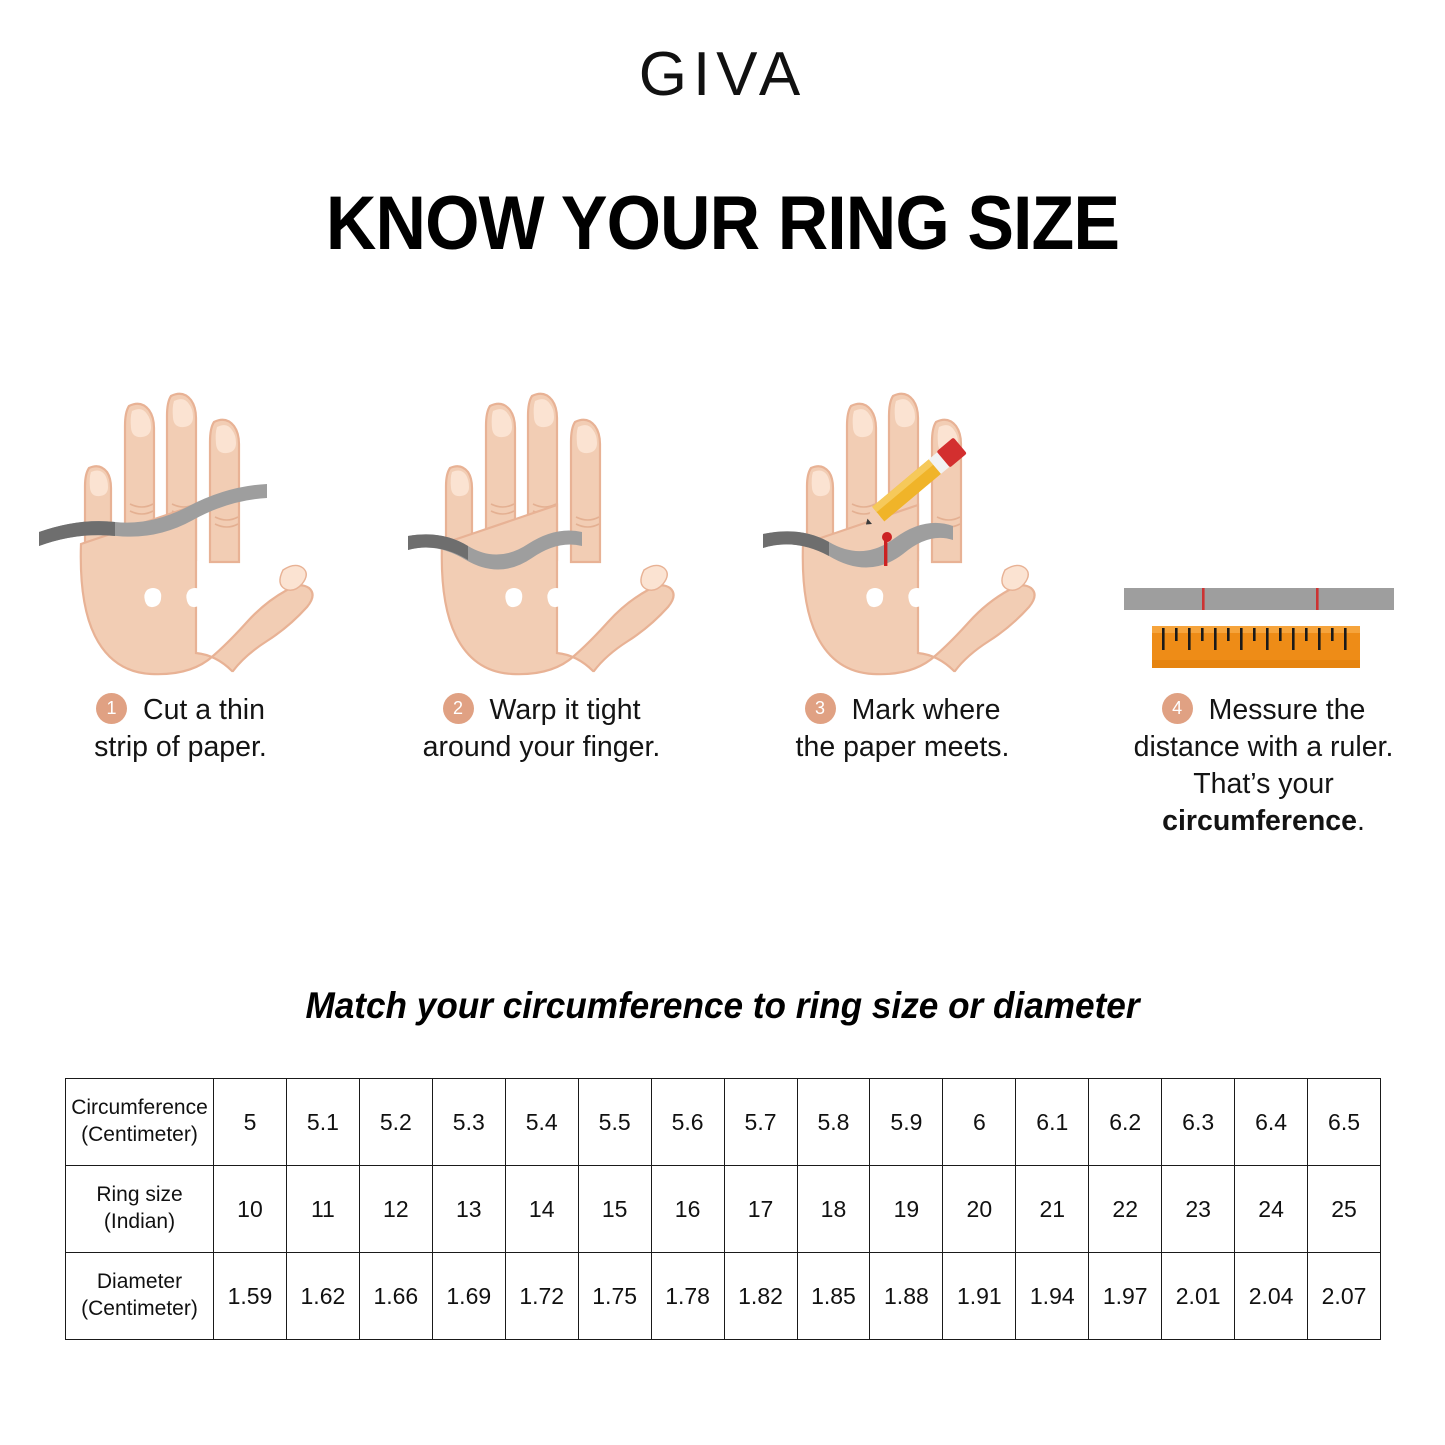 Image resolution: width=1445 pixels, height=1445 pixels. I want to click on cell: 5.3, so click(468, 1122).